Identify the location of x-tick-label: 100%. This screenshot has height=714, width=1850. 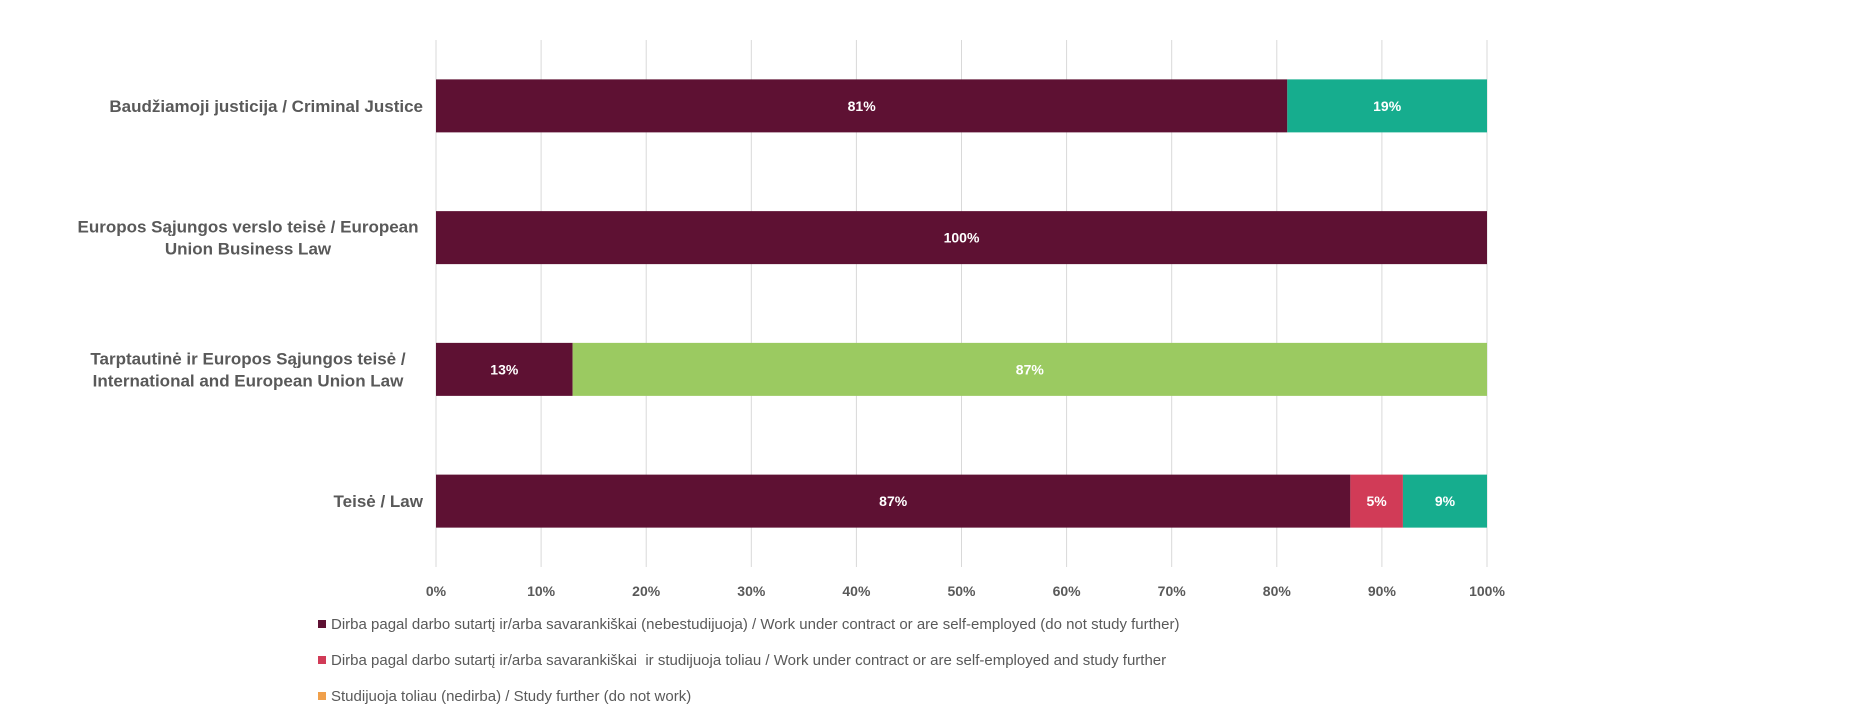
(1487, 591).